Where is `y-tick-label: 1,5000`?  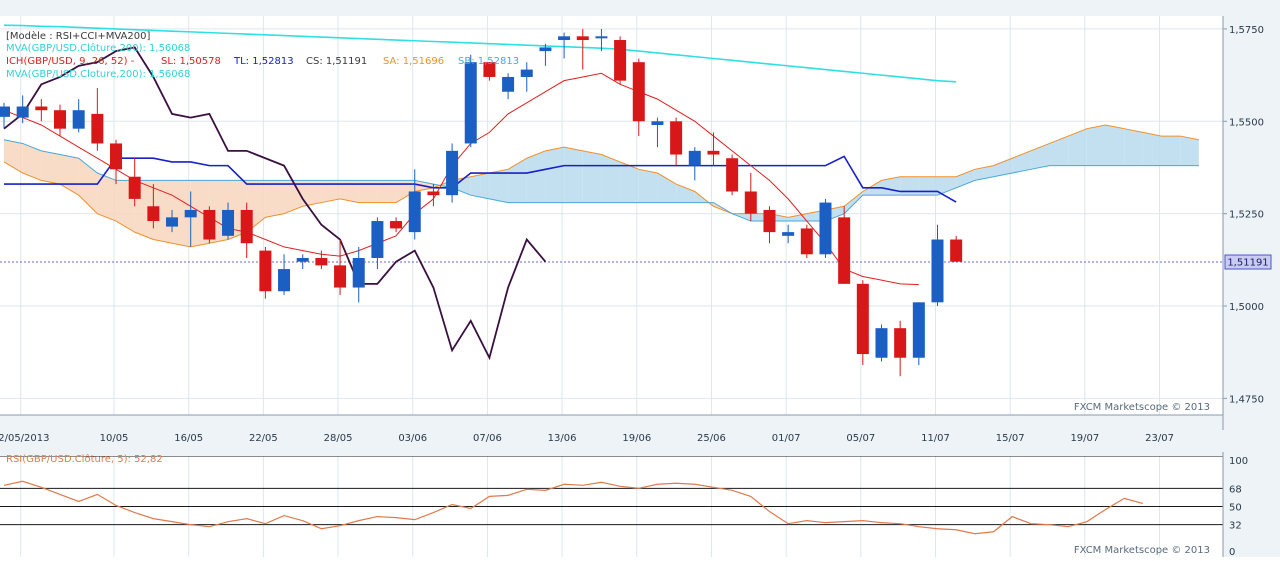
y-tick-label: 1,5000 is located at coordinates (1246, 307).